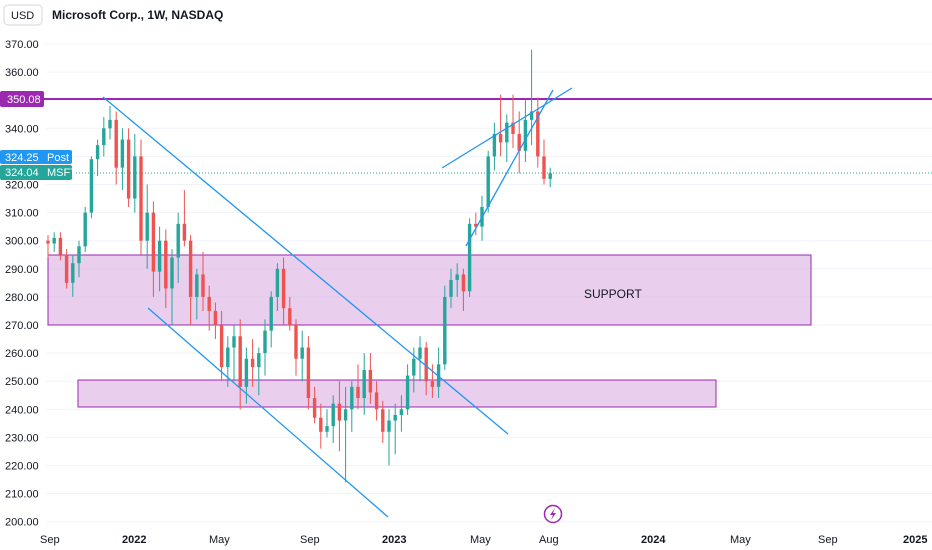 This screenshot has width=932, height=550. I want to click on price-axis-label: 300.00, so click(22, 242).